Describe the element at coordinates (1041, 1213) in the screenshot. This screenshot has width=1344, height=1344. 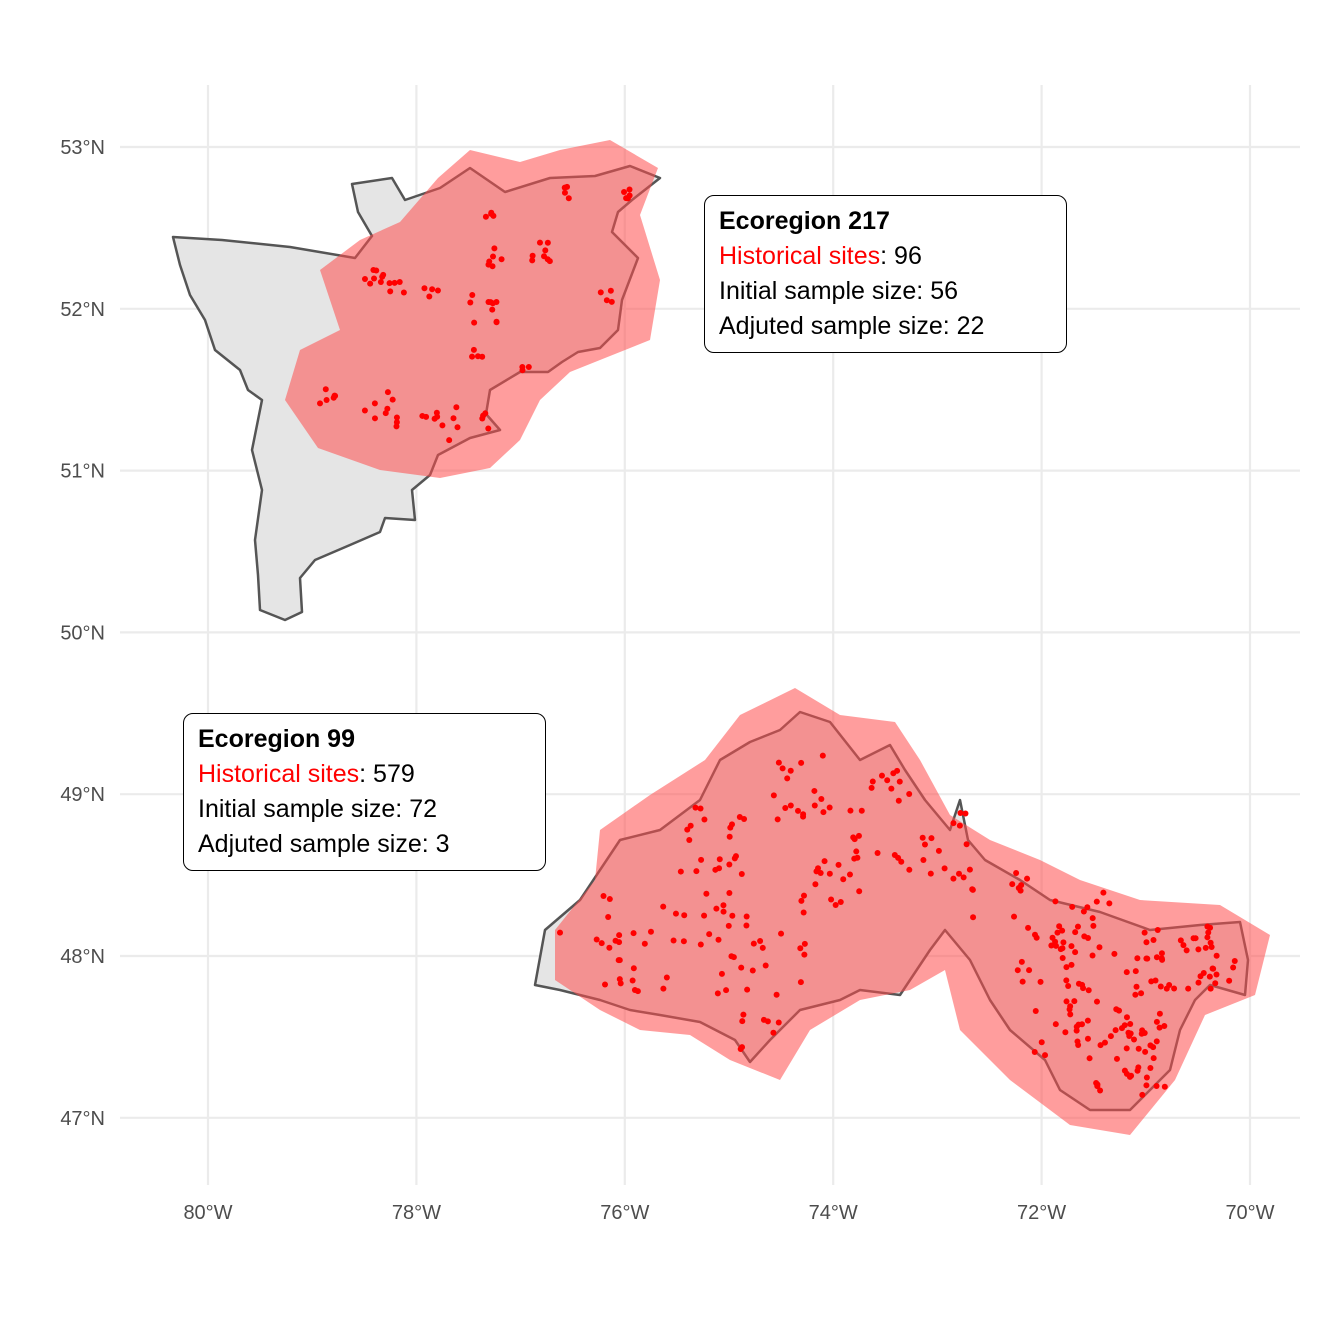
I see `x-tick-label: 72°W` at that location.